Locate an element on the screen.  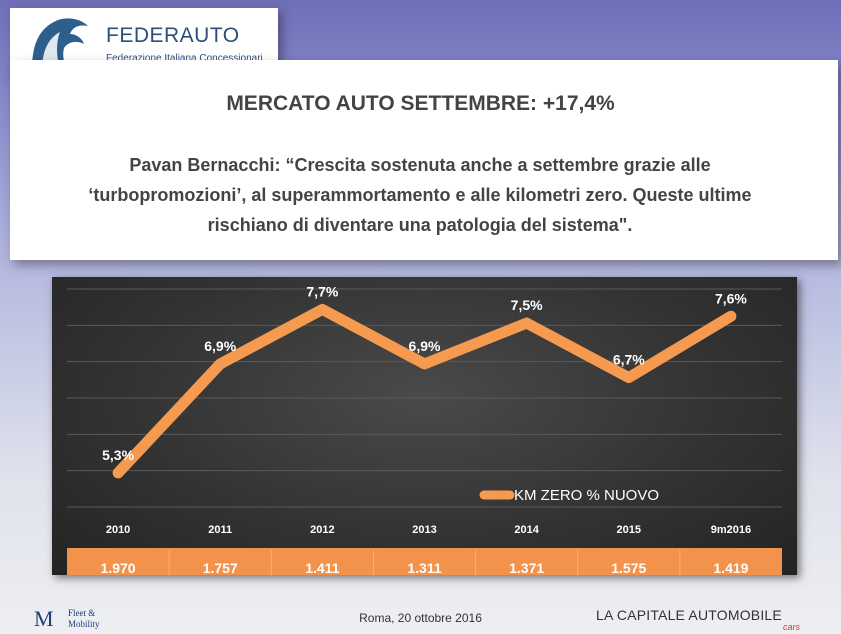
headline: MERCATO AUTO SETTEMBRE: +17,4% is located at coordinates (420, 103).